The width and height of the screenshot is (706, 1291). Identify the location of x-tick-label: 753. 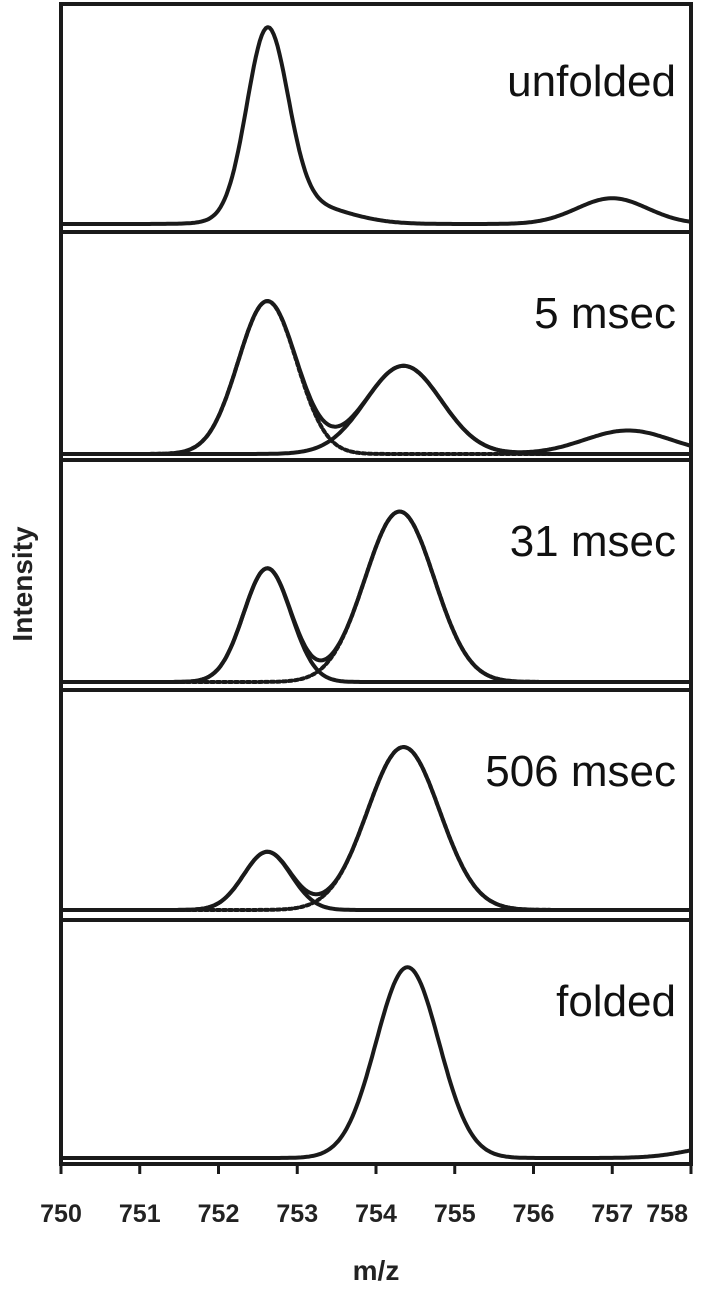
(297, 1214).